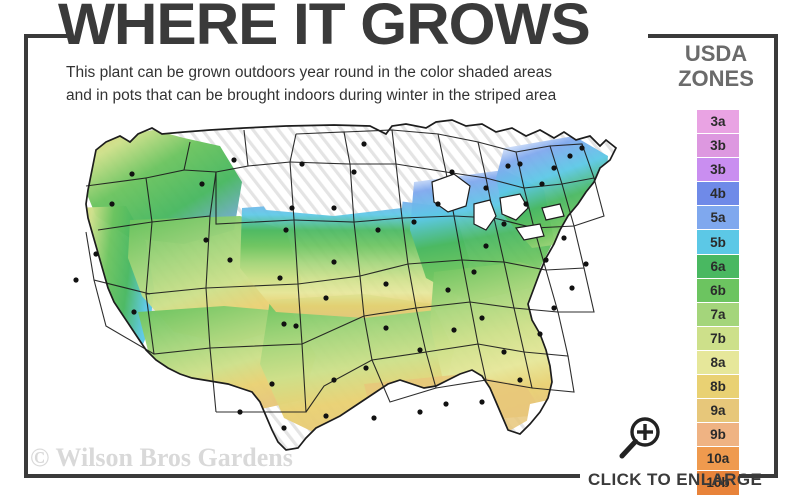 This screenshot has height=500, width=800. I want to click on legend-zone-3a-0: 3a, so click(718, 122).